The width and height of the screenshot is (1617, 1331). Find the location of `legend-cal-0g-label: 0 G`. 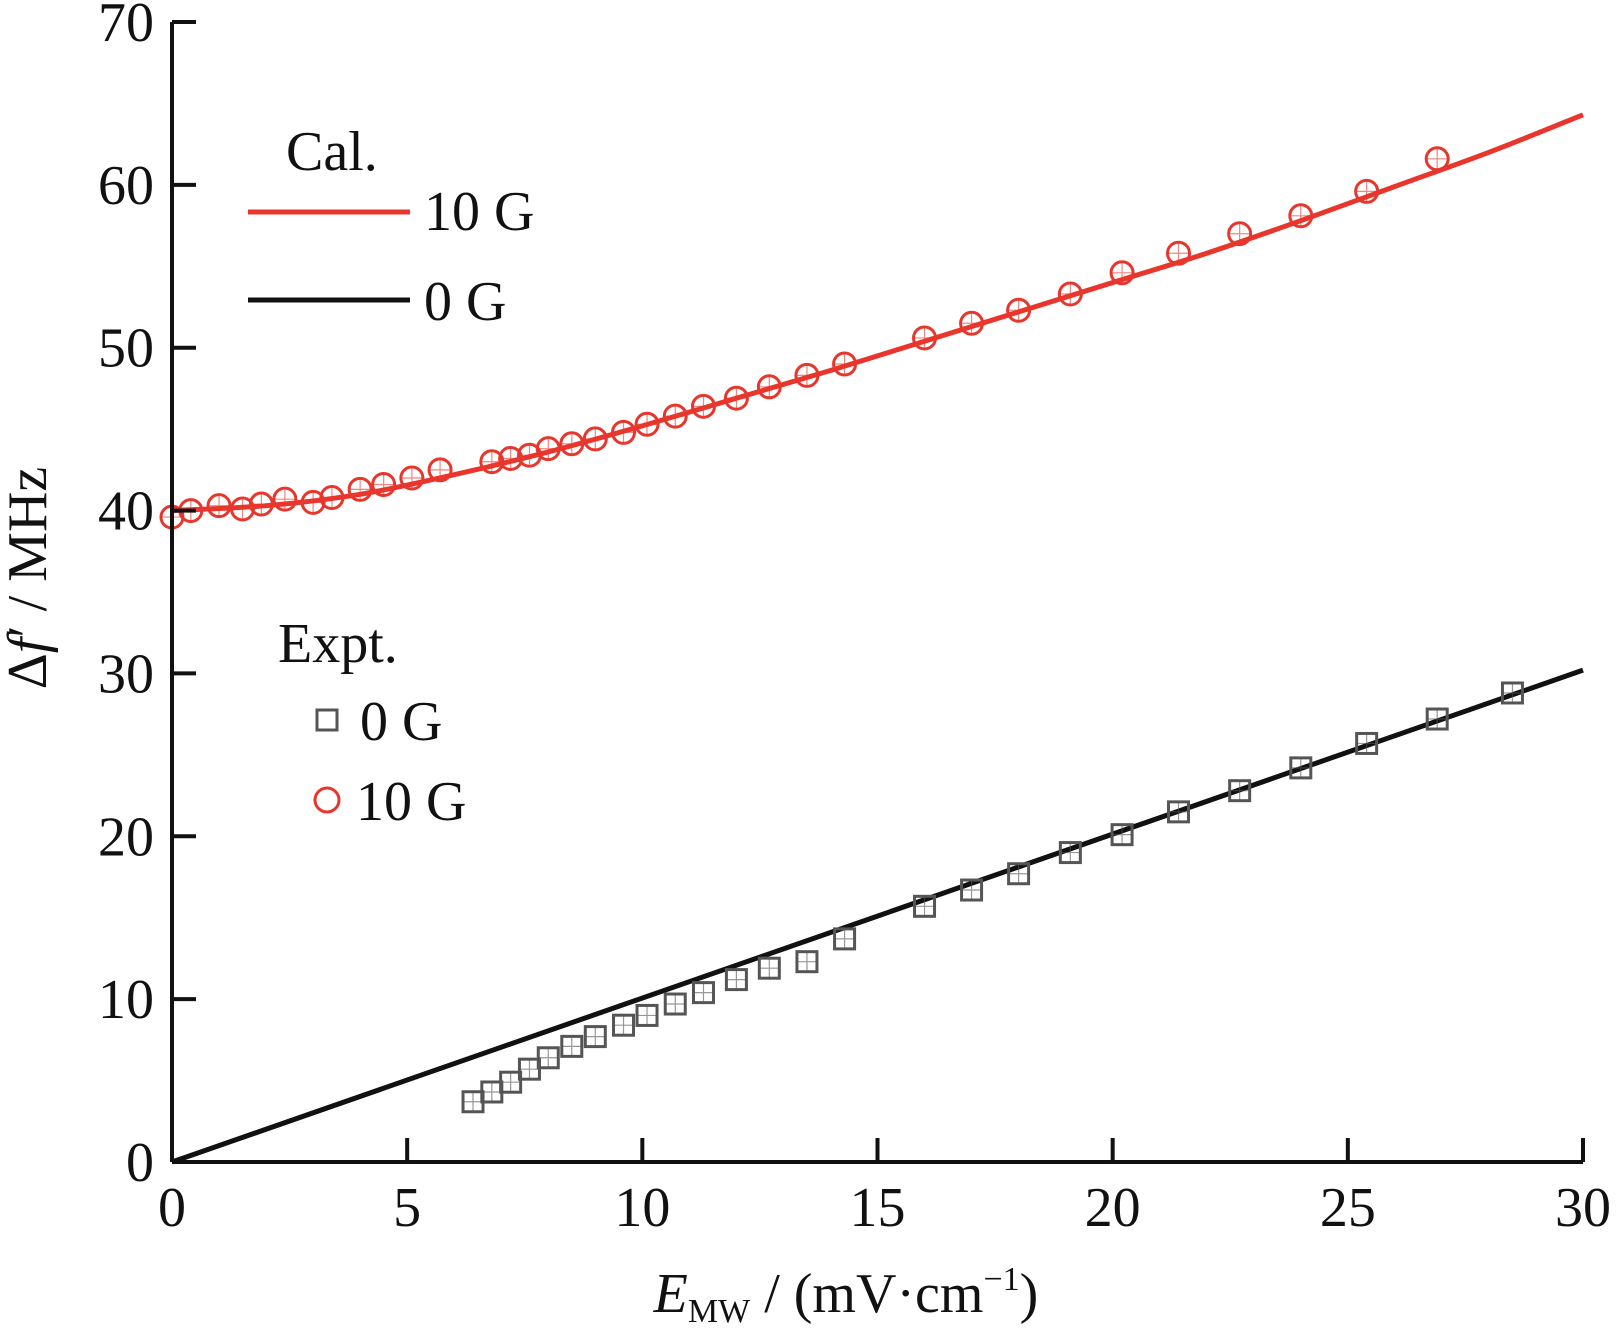

legend-cal-0g-label: 0 G is located at coordinates (465, 302).